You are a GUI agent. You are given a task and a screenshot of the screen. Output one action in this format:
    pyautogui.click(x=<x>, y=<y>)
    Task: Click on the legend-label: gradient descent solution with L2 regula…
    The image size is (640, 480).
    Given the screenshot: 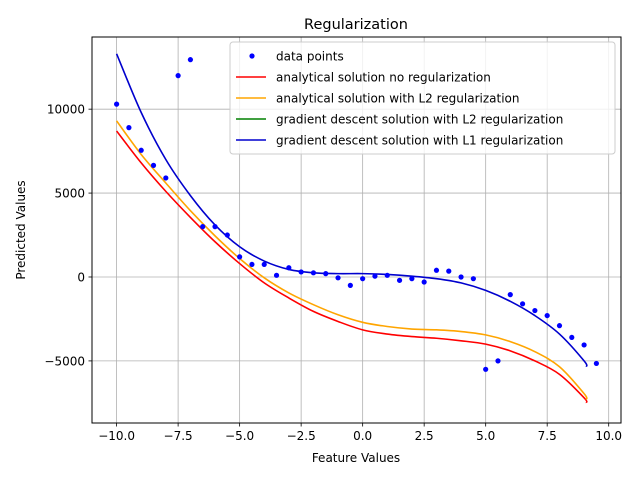 What is the action you would take?
    pyautogui.click(x=419, y=120)
    